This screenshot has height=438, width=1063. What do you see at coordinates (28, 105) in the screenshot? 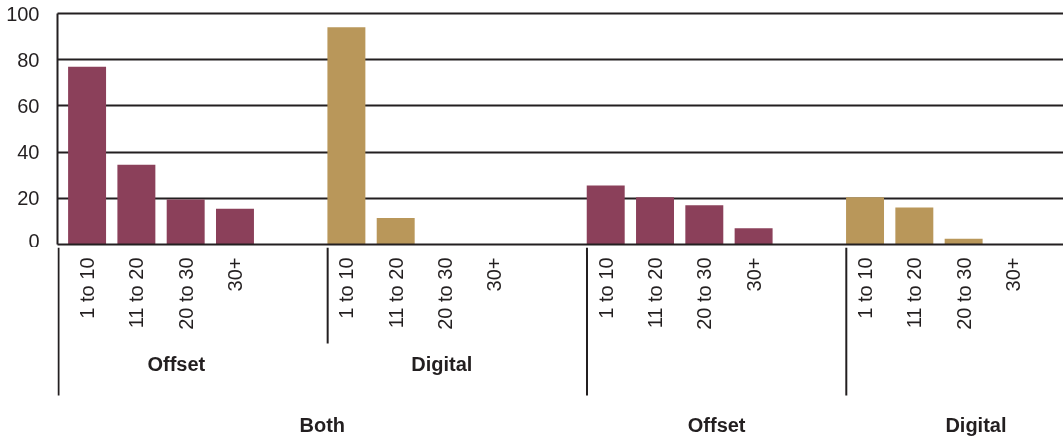
I see `y-tick-label: 60` at bounding box center [28, 105].